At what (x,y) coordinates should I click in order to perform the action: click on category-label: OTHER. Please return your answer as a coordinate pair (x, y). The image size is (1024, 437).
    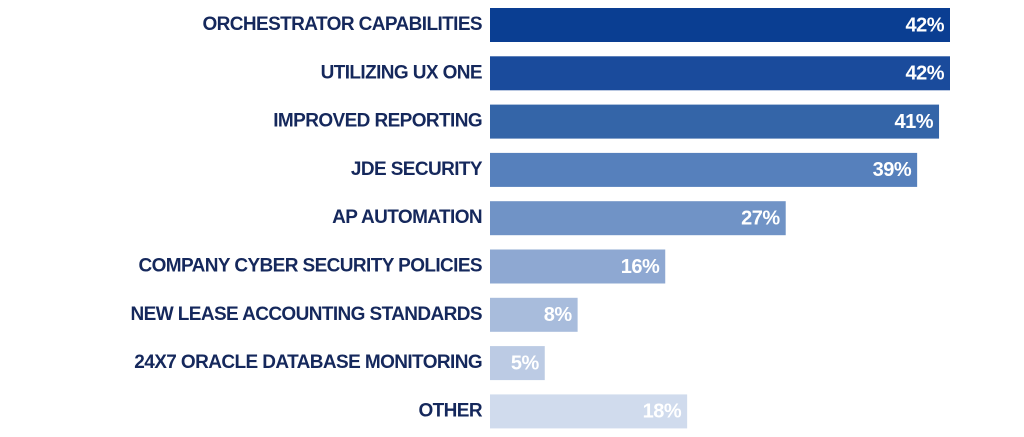
    Looking at the image, I should click on (450, 410).